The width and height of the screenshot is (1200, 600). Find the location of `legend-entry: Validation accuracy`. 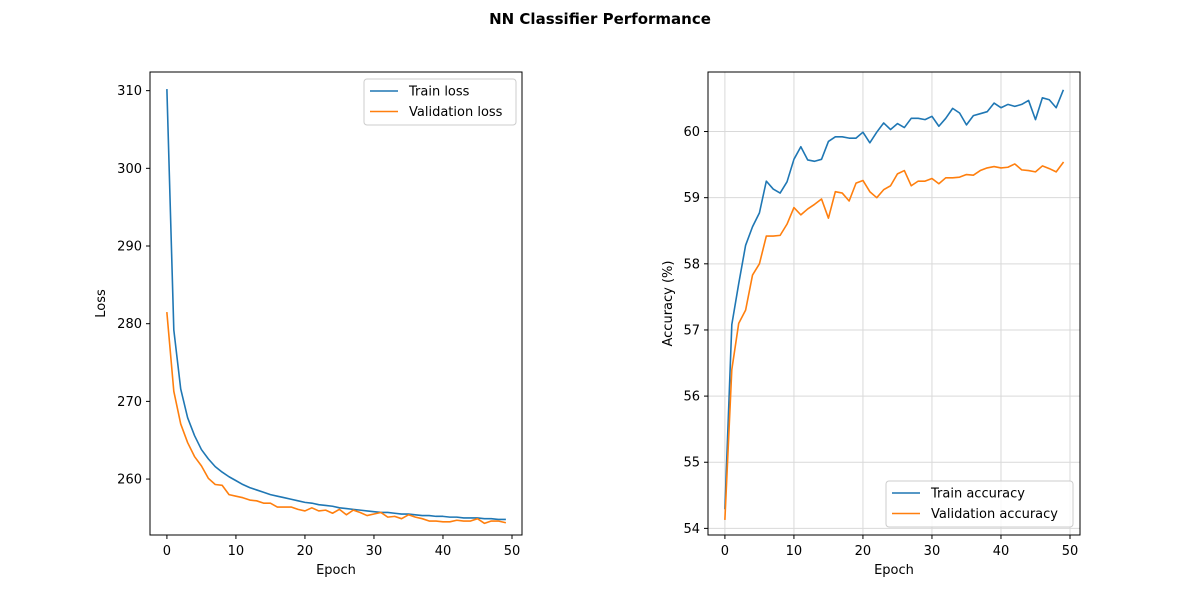

legend-entry: Validation accuracy is located at coordinates (994, 514).